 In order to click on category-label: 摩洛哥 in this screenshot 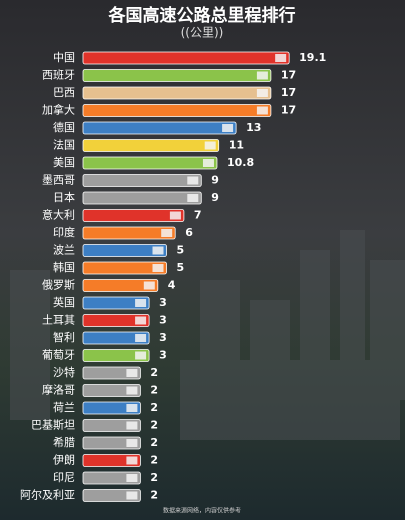, I will do `click(58, 390)`.